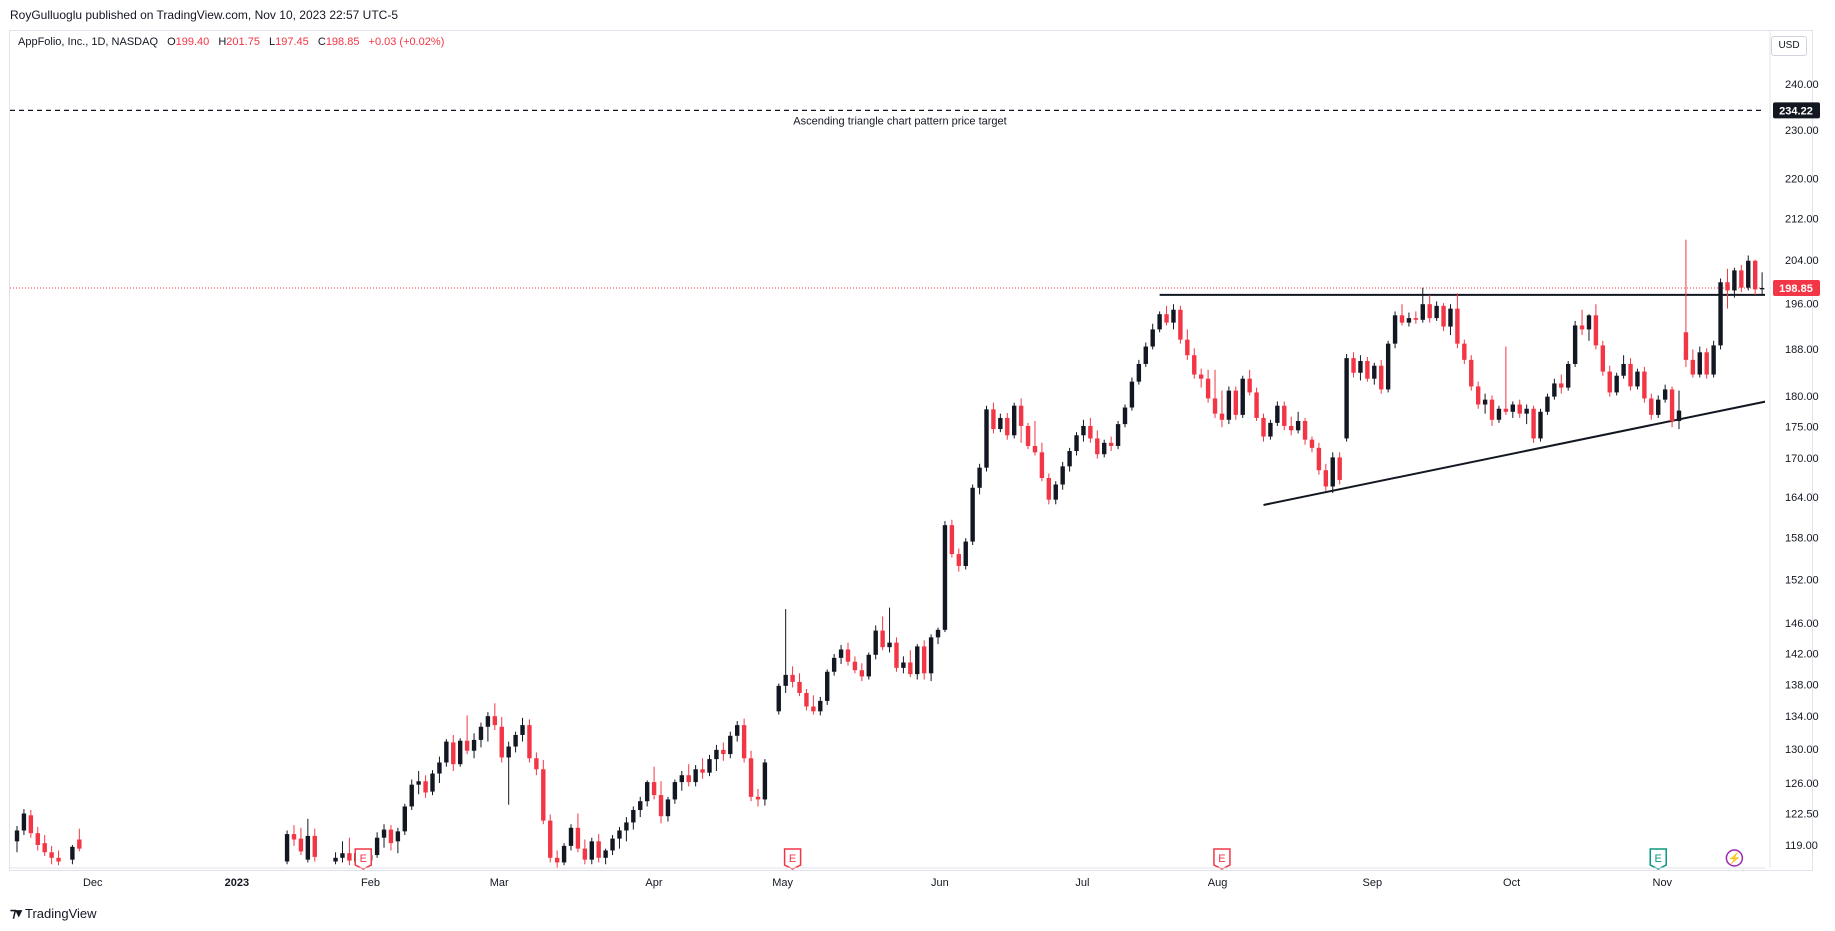 This screenshot has width=1835, height=931. What do you see at coordinates (499, 883) in the screenshot?
I see `x-tick-label: Mar` at bounding box center [499, 883].